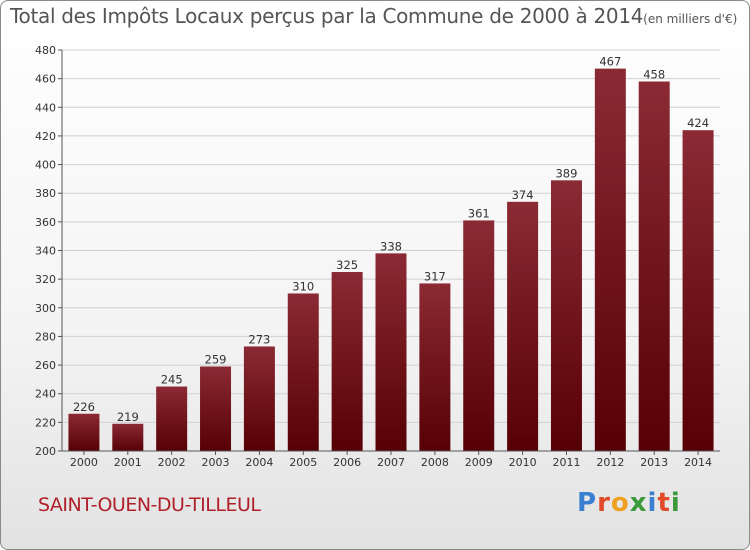  What do you see at coordinates (604, 503) in the screenshot?
I see `logo-letter: r` at bounding box center [604, 503].